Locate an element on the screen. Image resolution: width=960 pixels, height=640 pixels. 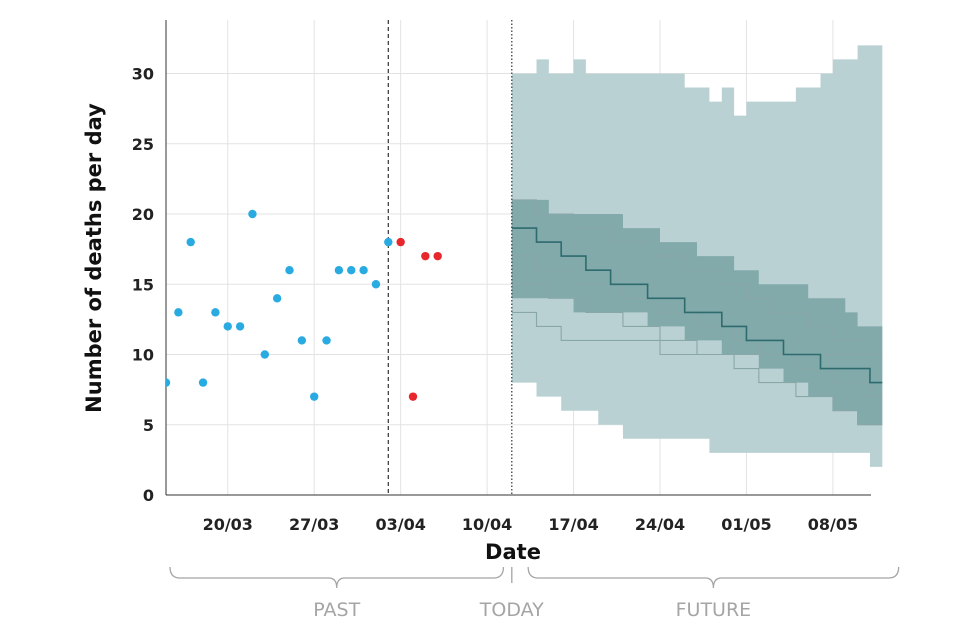
x-tick-label: 01/05 is located at coordinates (746, 524).